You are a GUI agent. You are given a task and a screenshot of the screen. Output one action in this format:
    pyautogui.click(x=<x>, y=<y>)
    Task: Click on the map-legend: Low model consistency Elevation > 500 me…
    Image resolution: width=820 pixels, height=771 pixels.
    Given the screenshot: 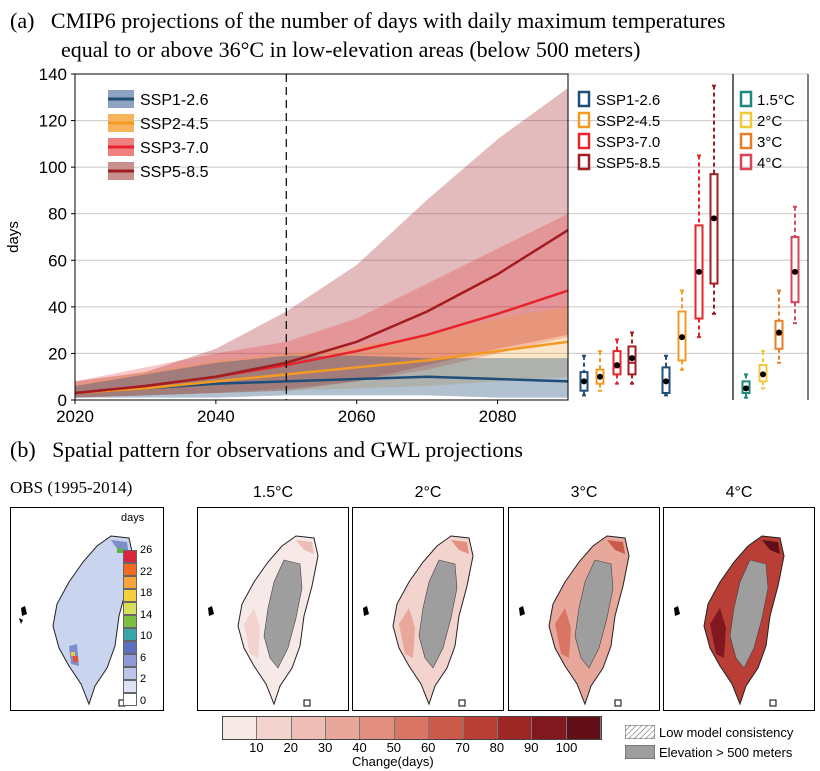 What is the action you would take?
    pyautogui.click(x=720, y=742)
    